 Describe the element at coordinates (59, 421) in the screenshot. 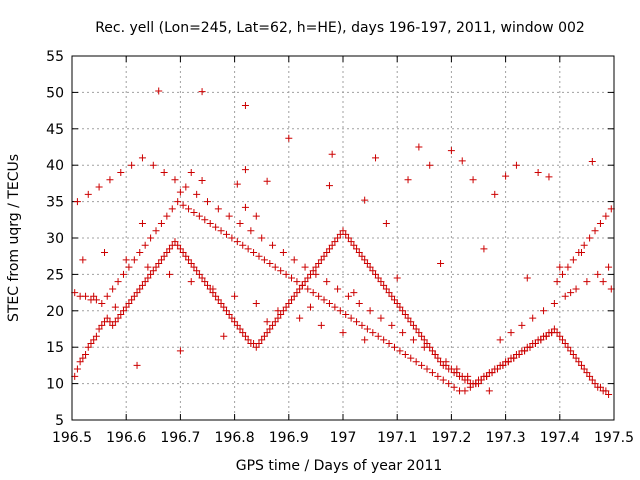

I see `y-tick-label: 5` at that location.